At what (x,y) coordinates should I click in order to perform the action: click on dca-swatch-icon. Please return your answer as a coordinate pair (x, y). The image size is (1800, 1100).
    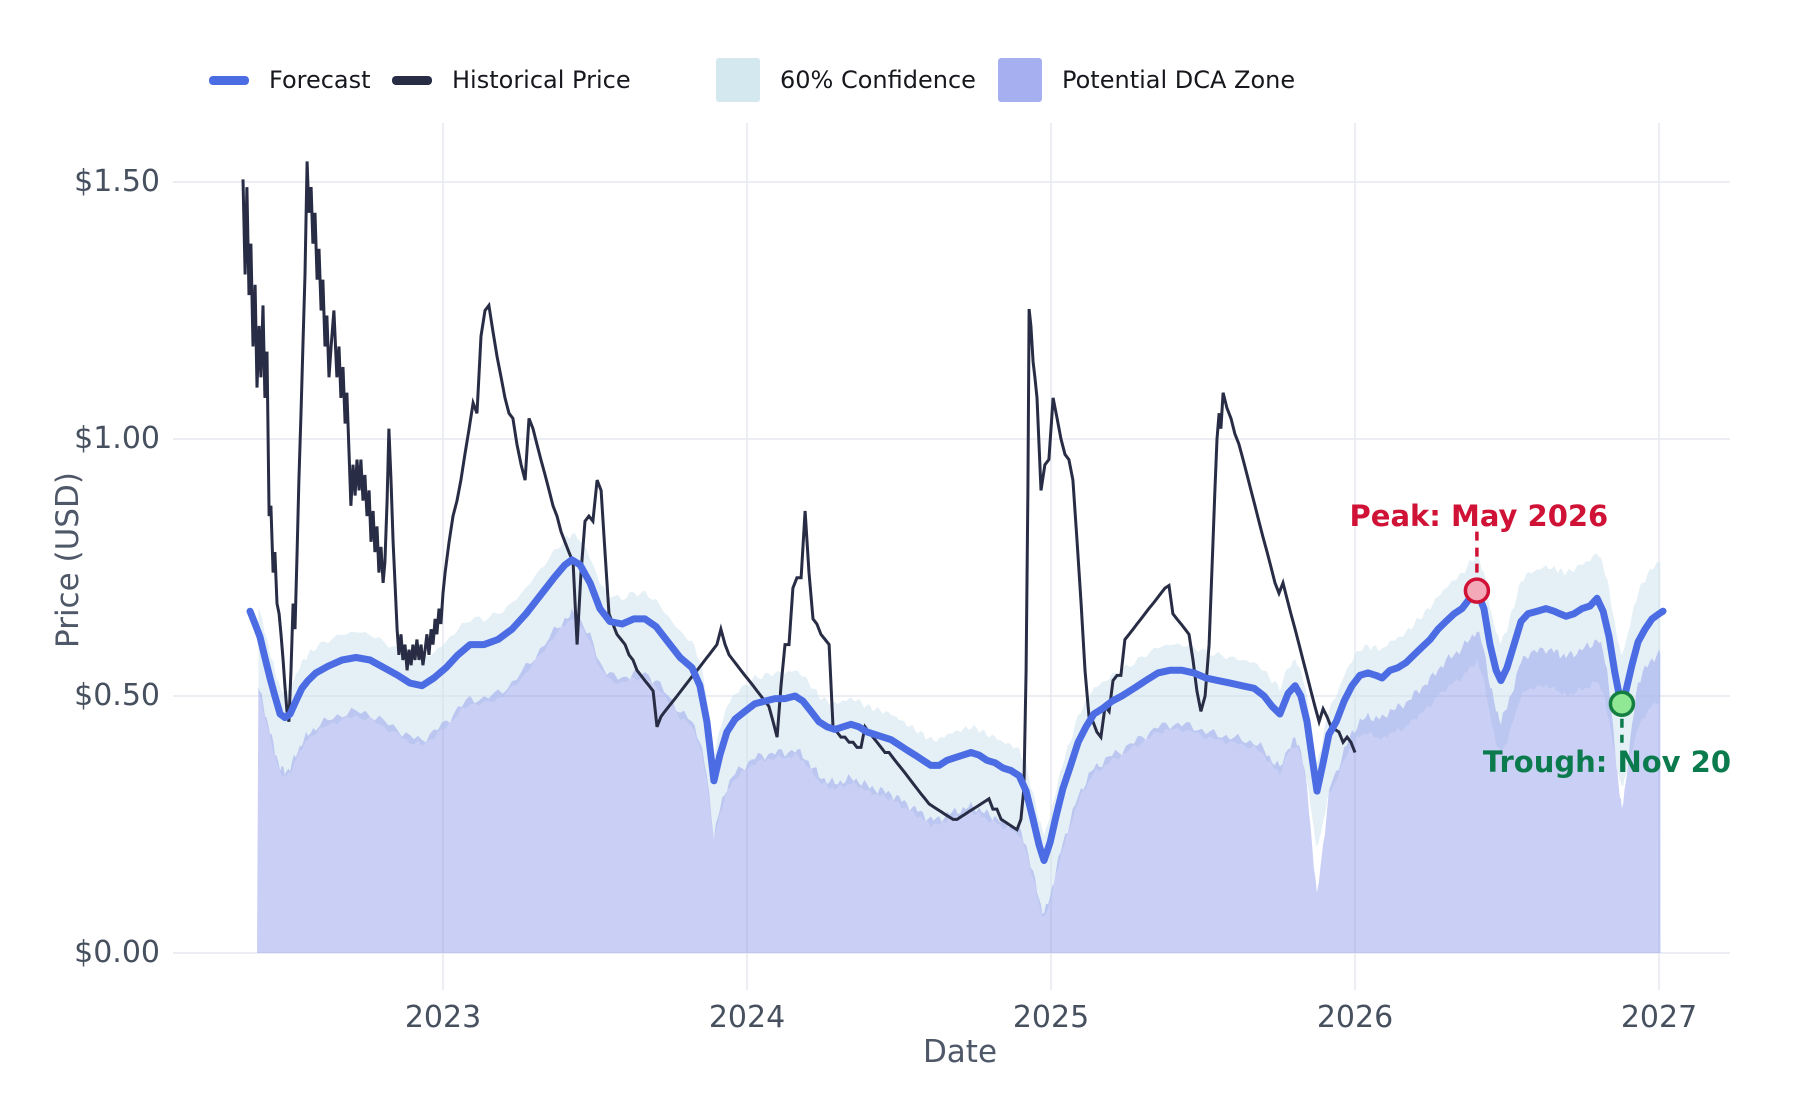
    Looking at the image, I should click on (1020, 80).